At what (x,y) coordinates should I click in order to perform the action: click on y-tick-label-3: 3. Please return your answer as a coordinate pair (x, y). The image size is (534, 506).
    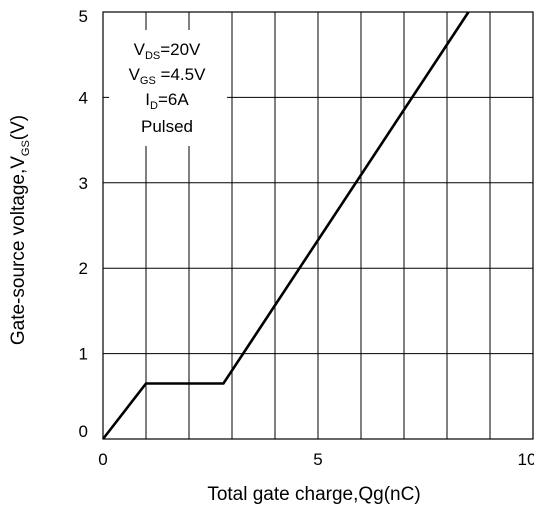
    Looking at the image, I should click on (83, 183).